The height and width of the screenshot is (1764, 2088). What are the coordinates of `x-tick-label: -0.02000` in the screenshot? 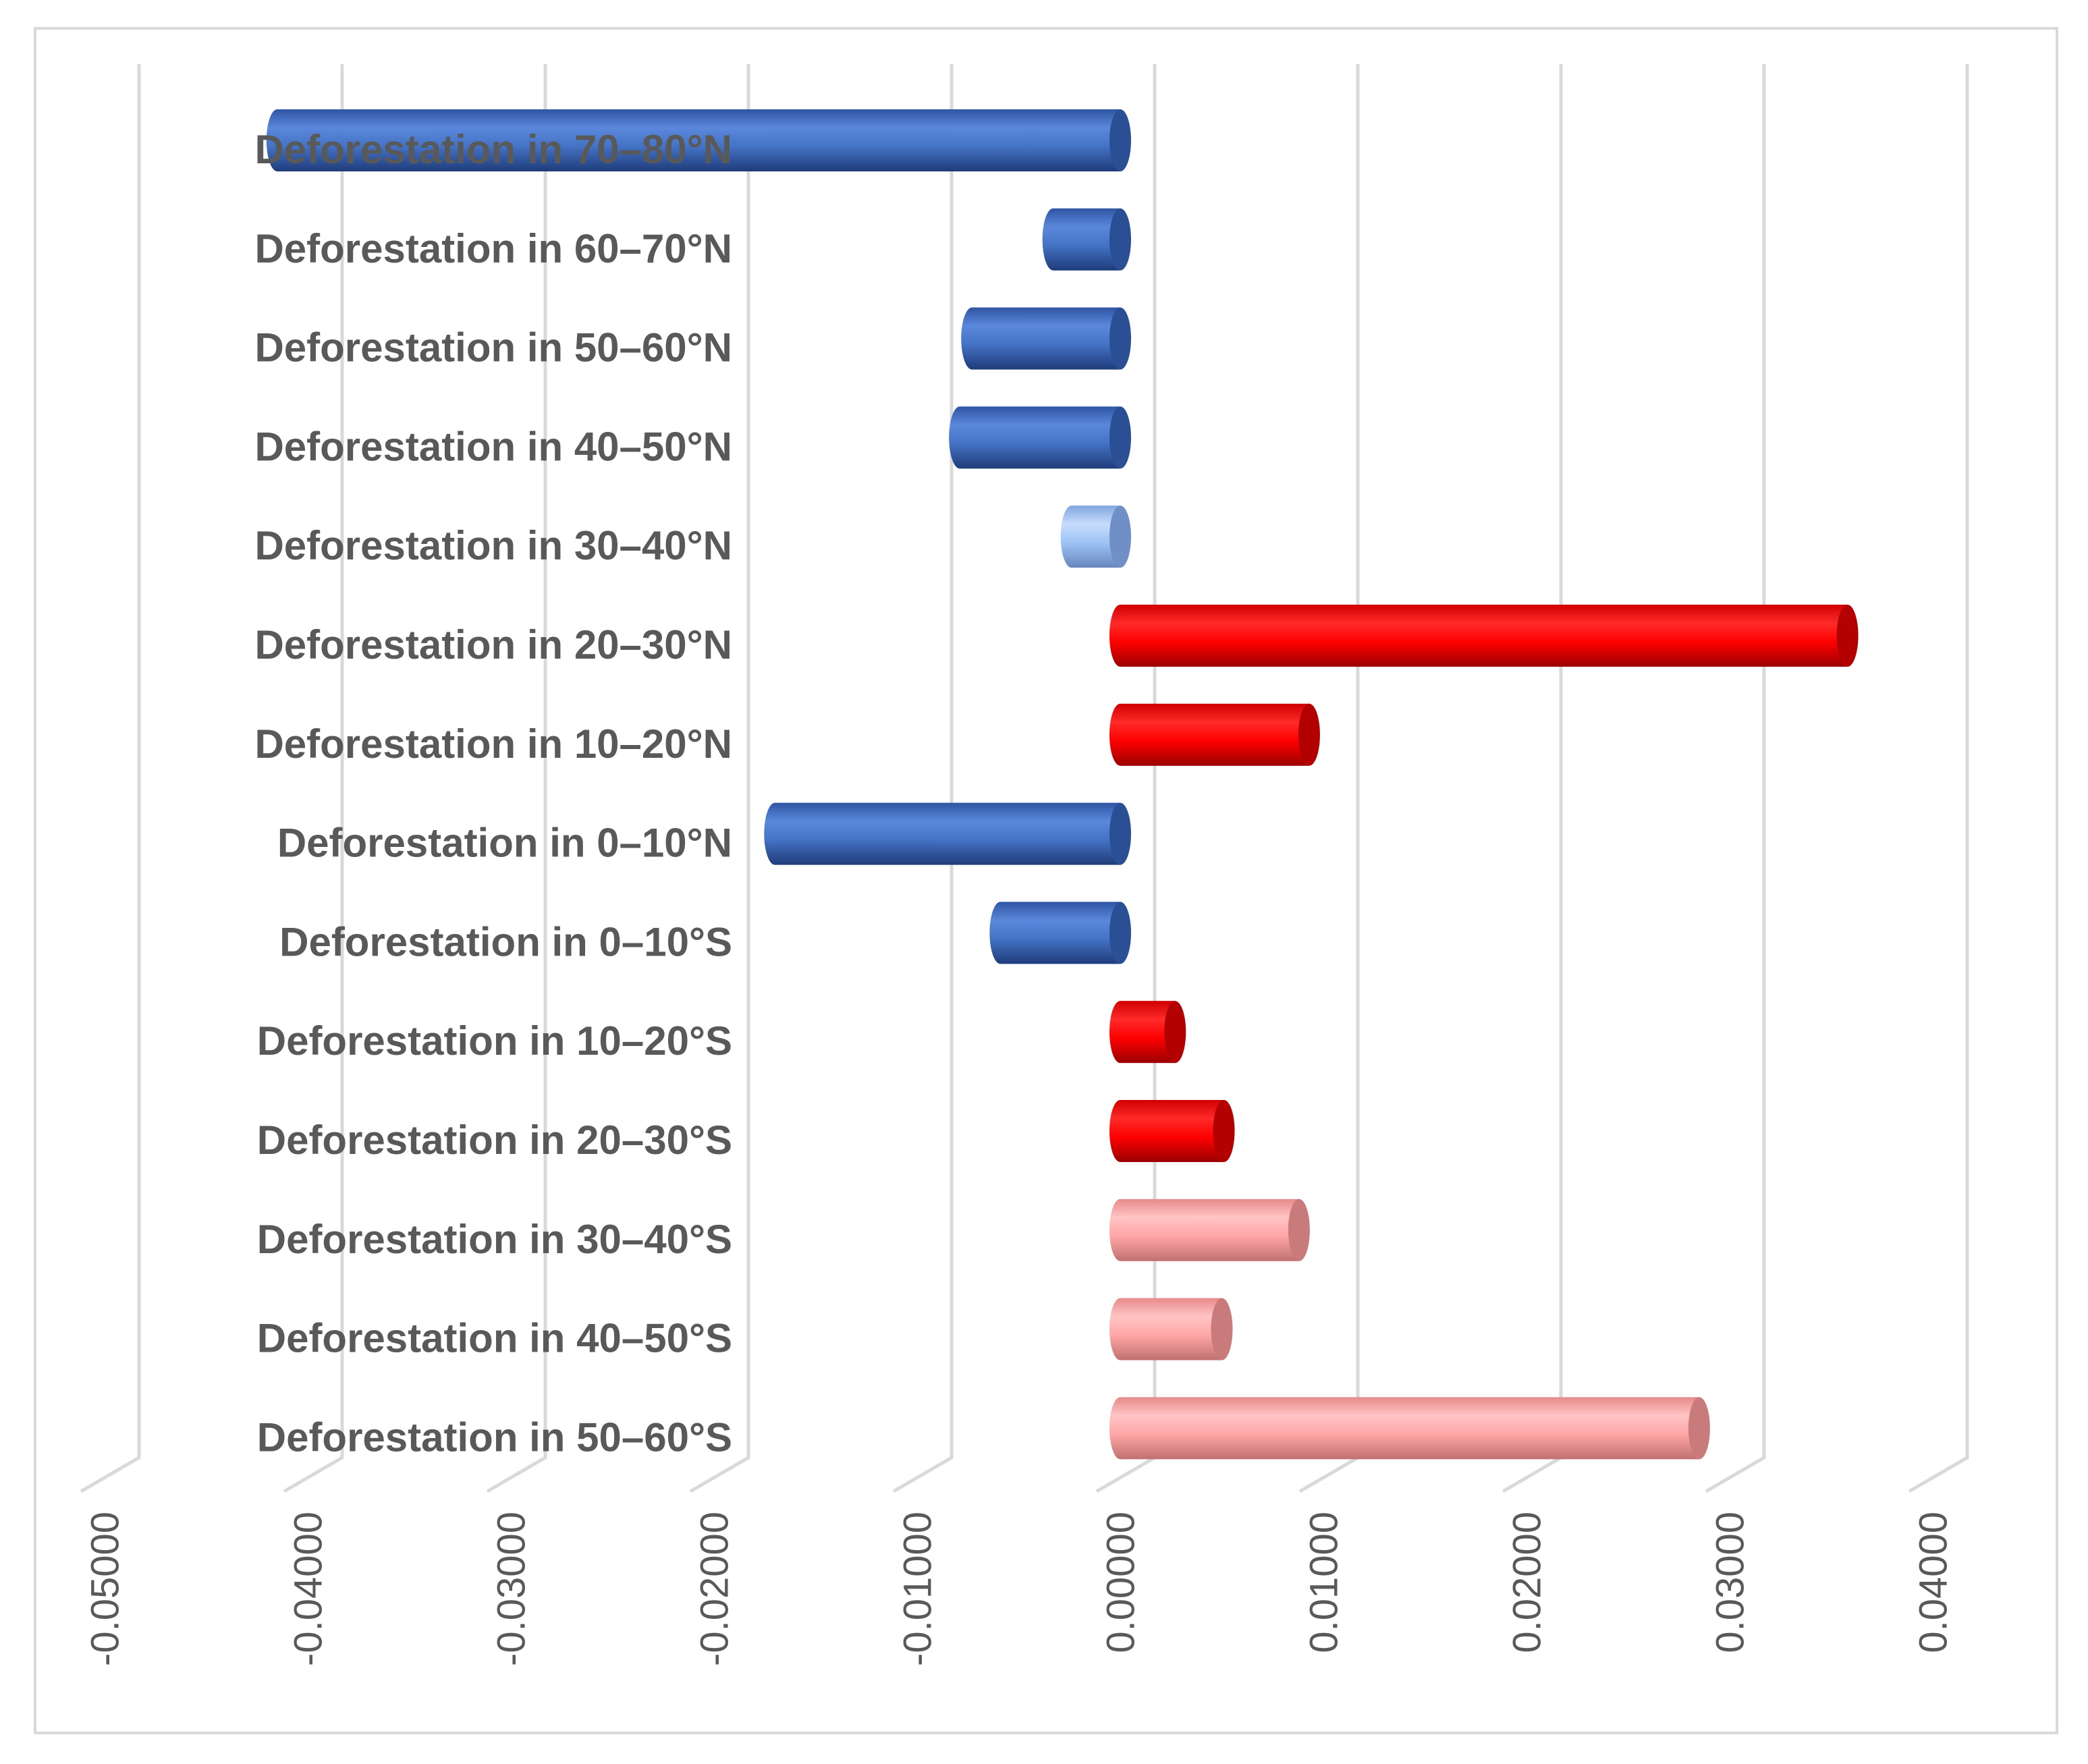 It's located at (714, 1589).